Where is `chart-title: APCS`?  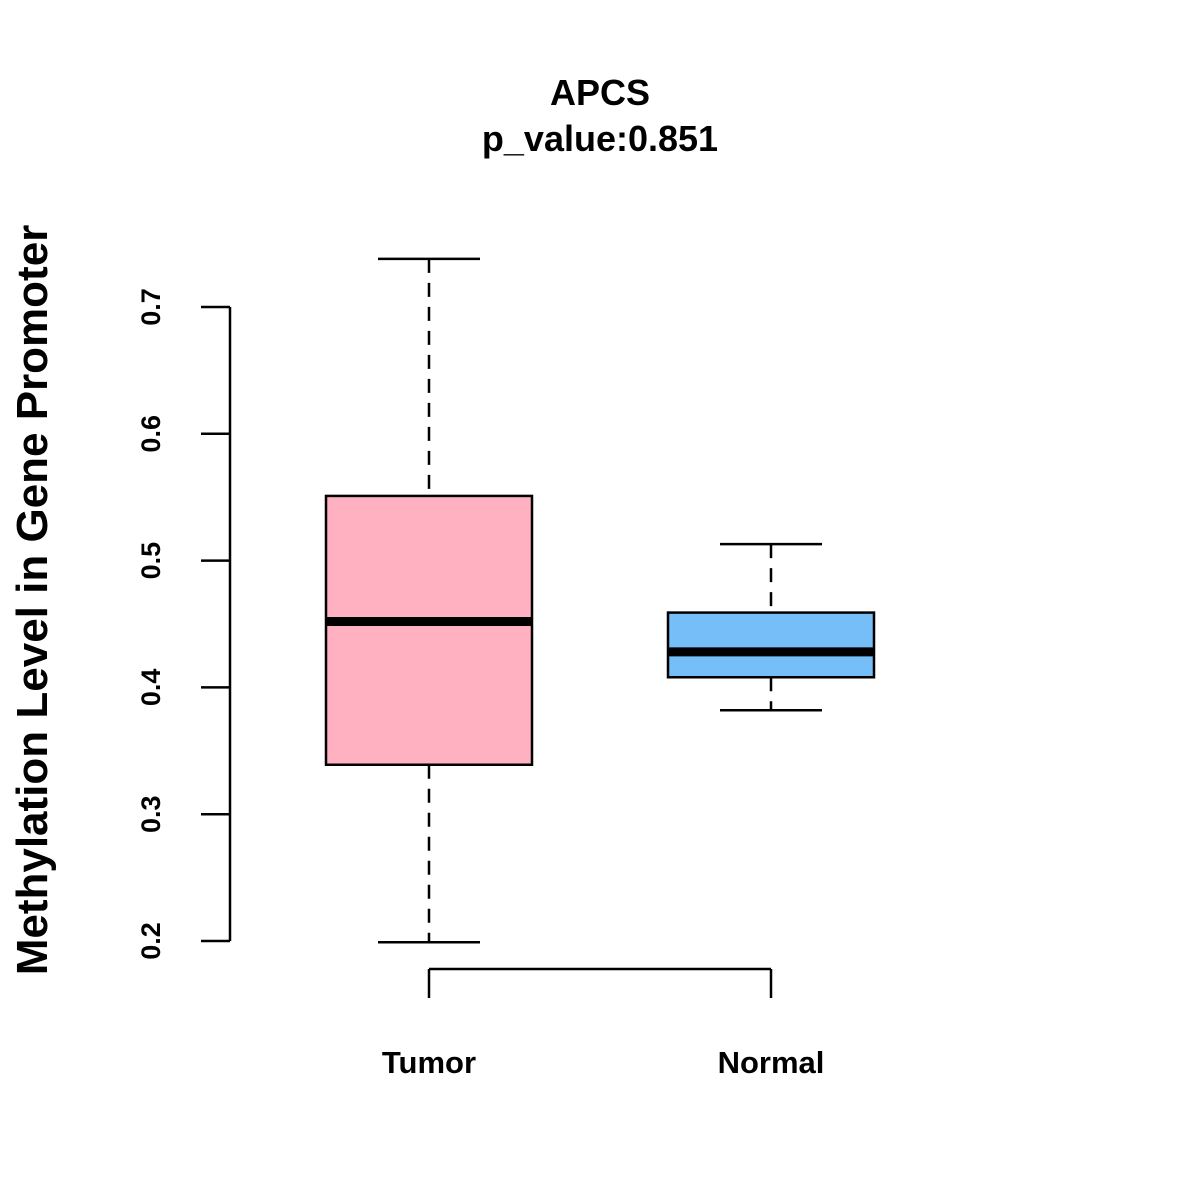 chart-title: APCS is located at coordinates (600, 92).